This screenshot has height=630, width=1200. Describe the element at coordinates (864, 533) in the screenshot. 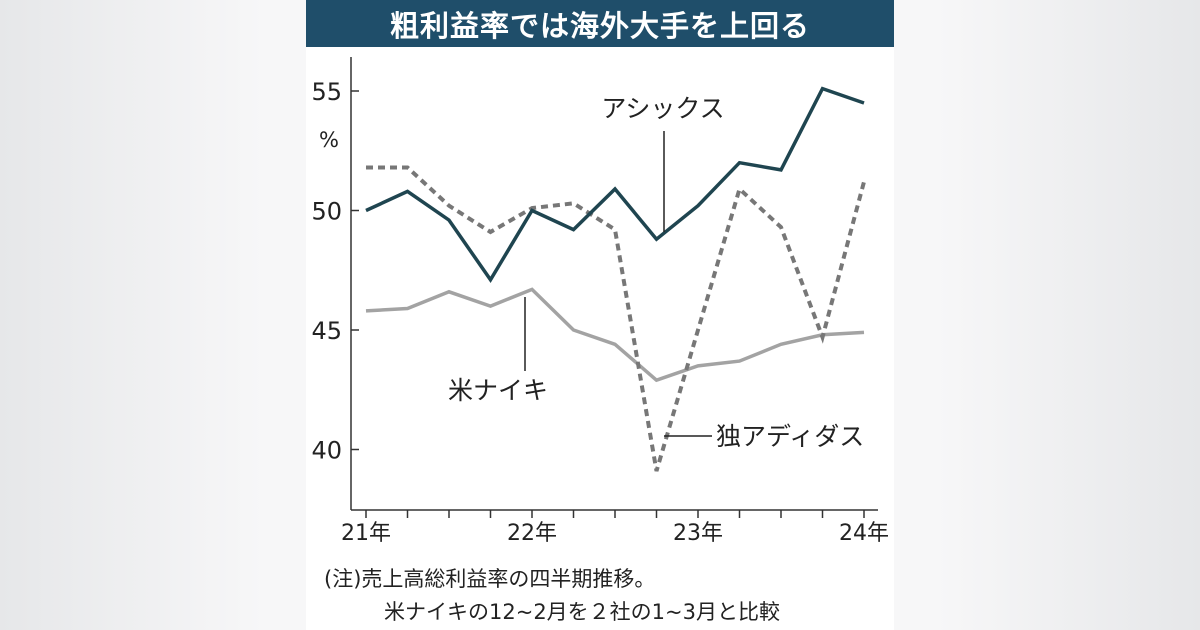

I see `x-tick-label: 24年` at that location.